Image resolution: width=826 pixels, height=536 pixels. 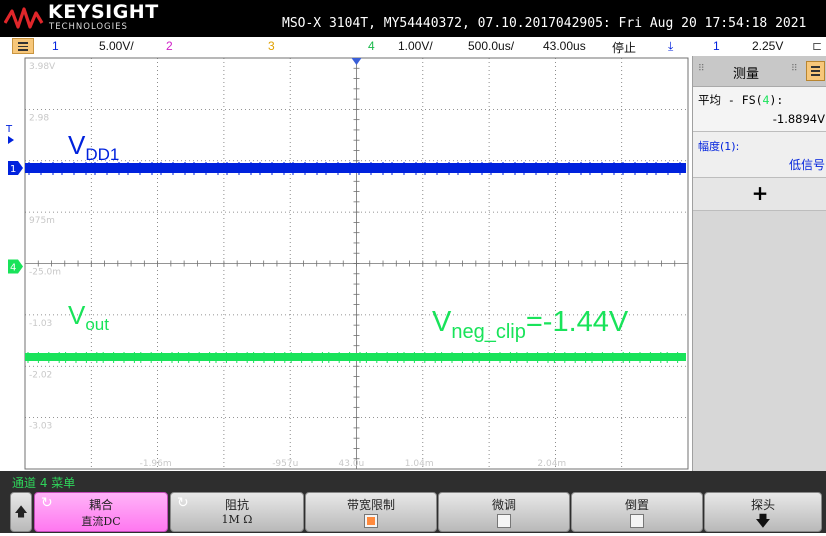 I want to click on vneg-clip-annotation: Vneg_clip=-1.44V, so click(x=530, y=325).